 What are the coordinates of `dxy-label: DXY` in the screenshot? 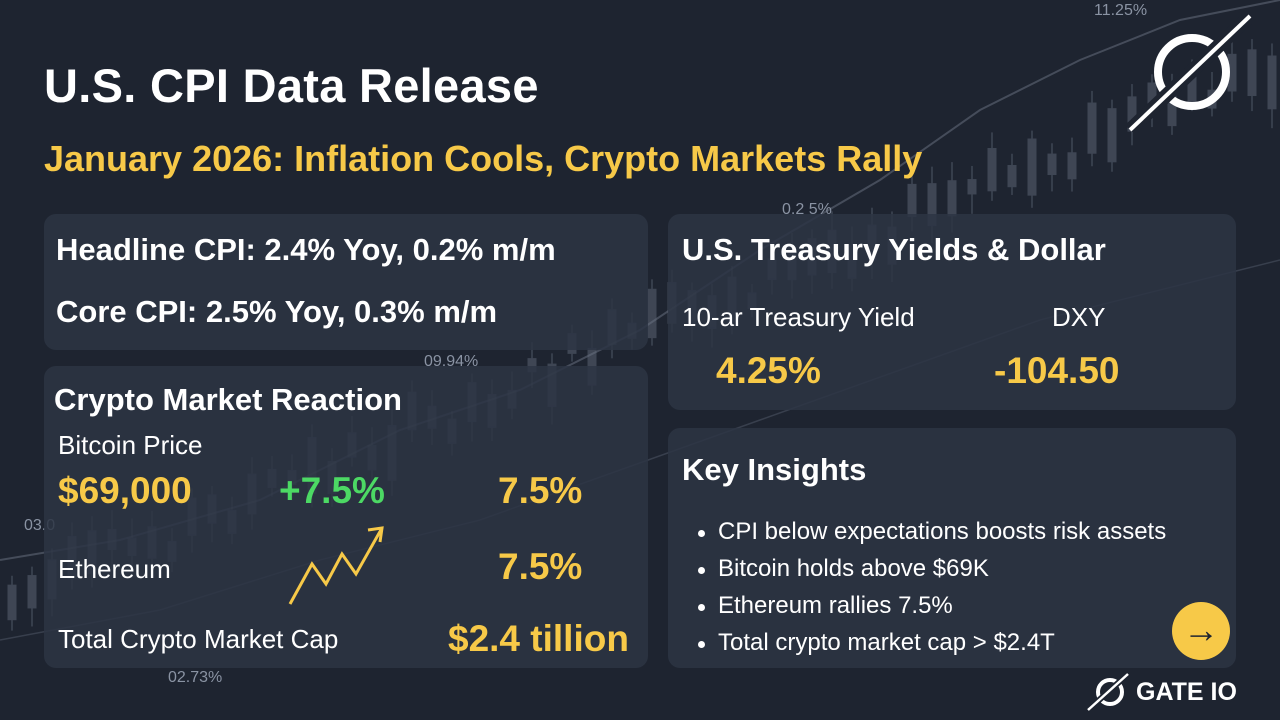 It's located at (1079, 317).